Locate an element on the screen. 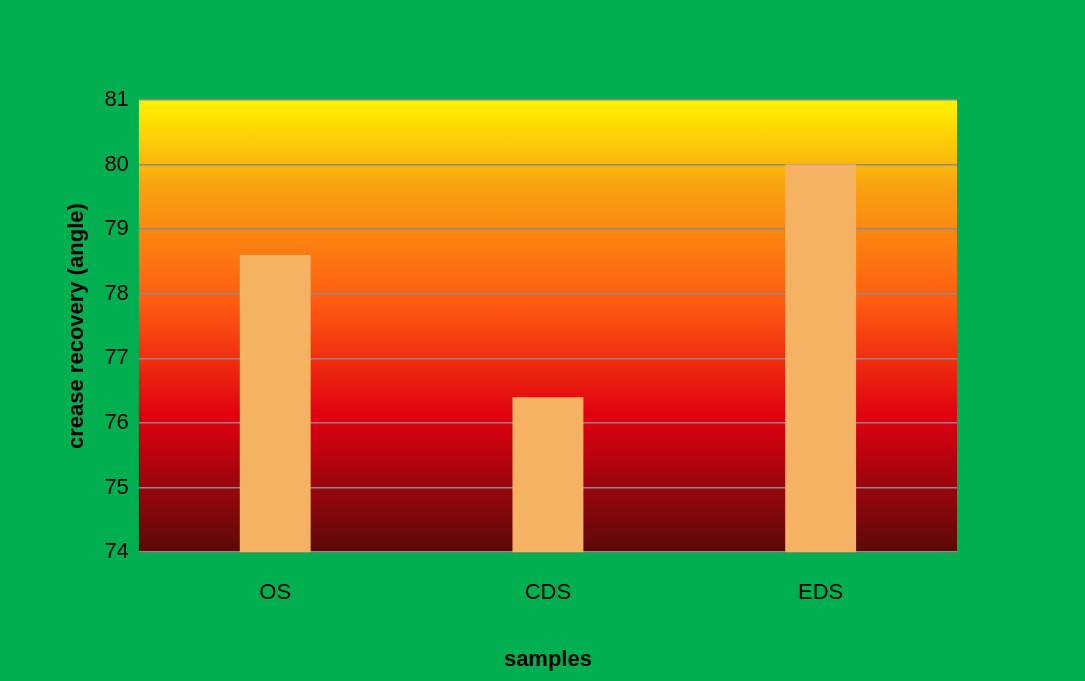 The width and height of the screenshot is (1085, 681). x-tick-label: OS is located at coordinates (275, 592).